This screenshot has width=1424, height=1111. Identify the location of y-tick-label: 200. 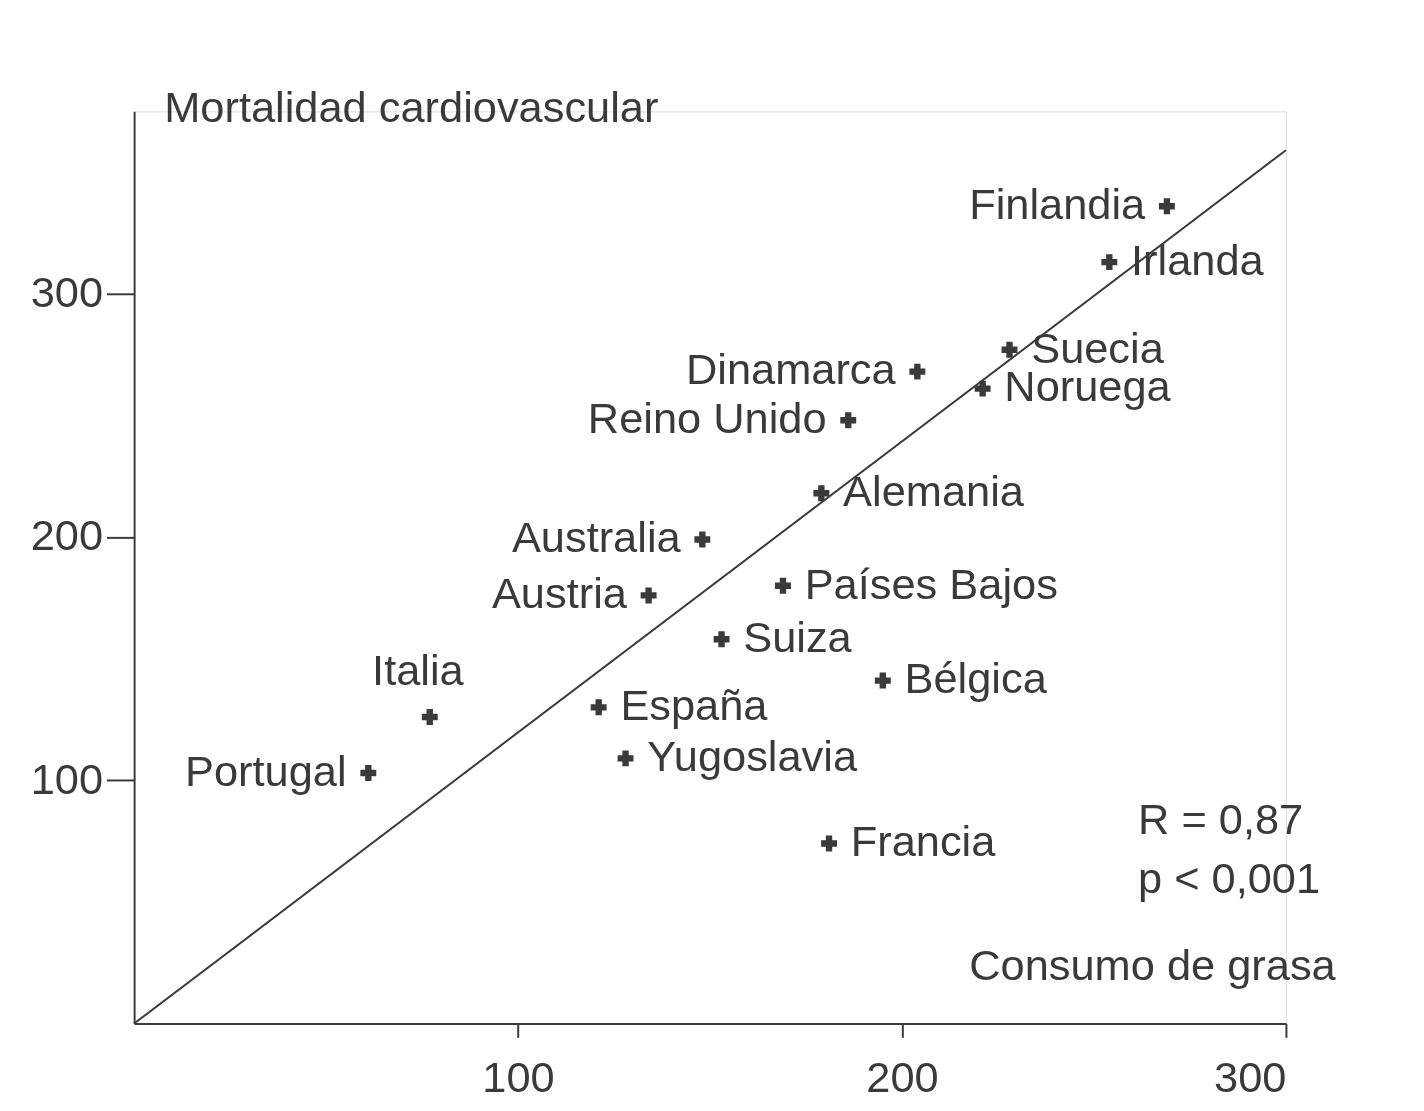
(67, 535).